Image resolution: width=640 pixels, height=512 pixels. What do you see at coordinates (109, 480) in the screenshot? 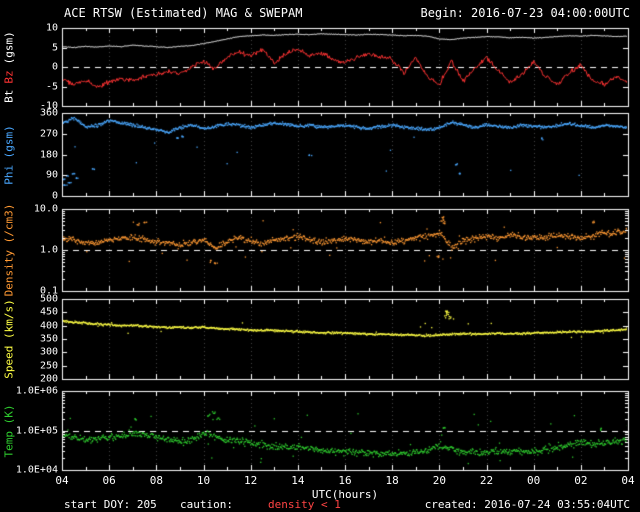
I see `x-tick-label: 06` at bounding box center [109, 480].